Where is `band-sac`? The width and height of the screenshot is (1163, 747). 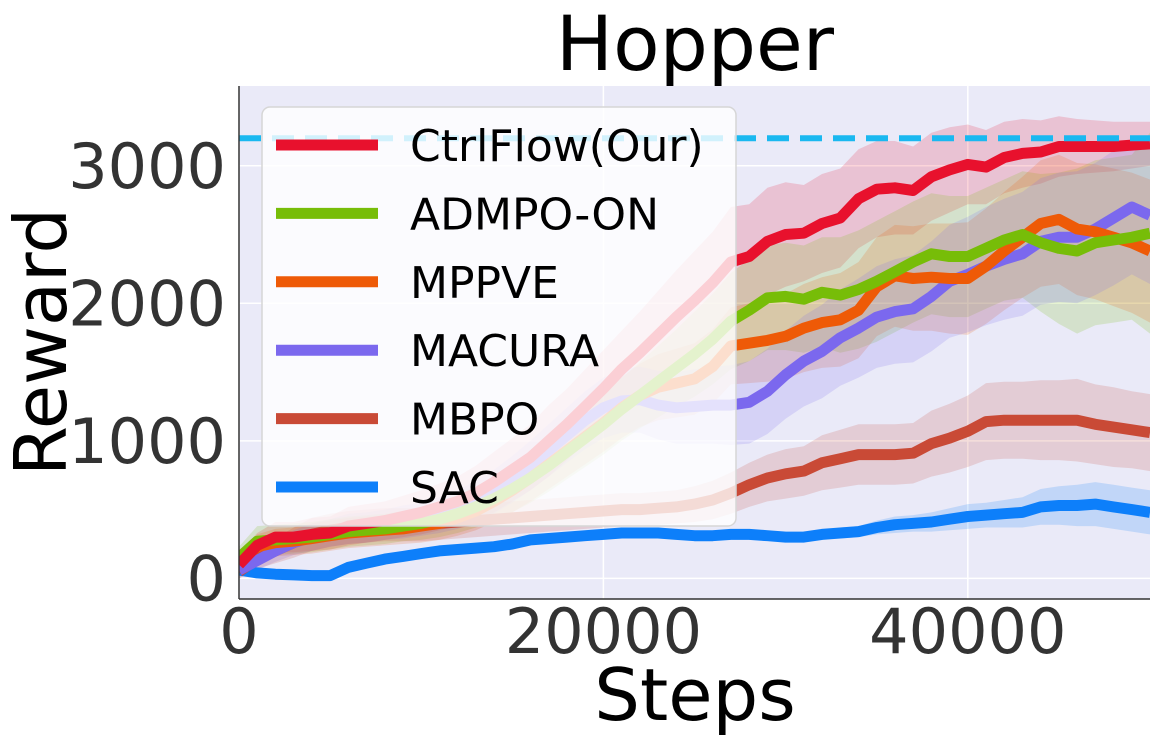
band-sac is located at coordinates (694, 530).